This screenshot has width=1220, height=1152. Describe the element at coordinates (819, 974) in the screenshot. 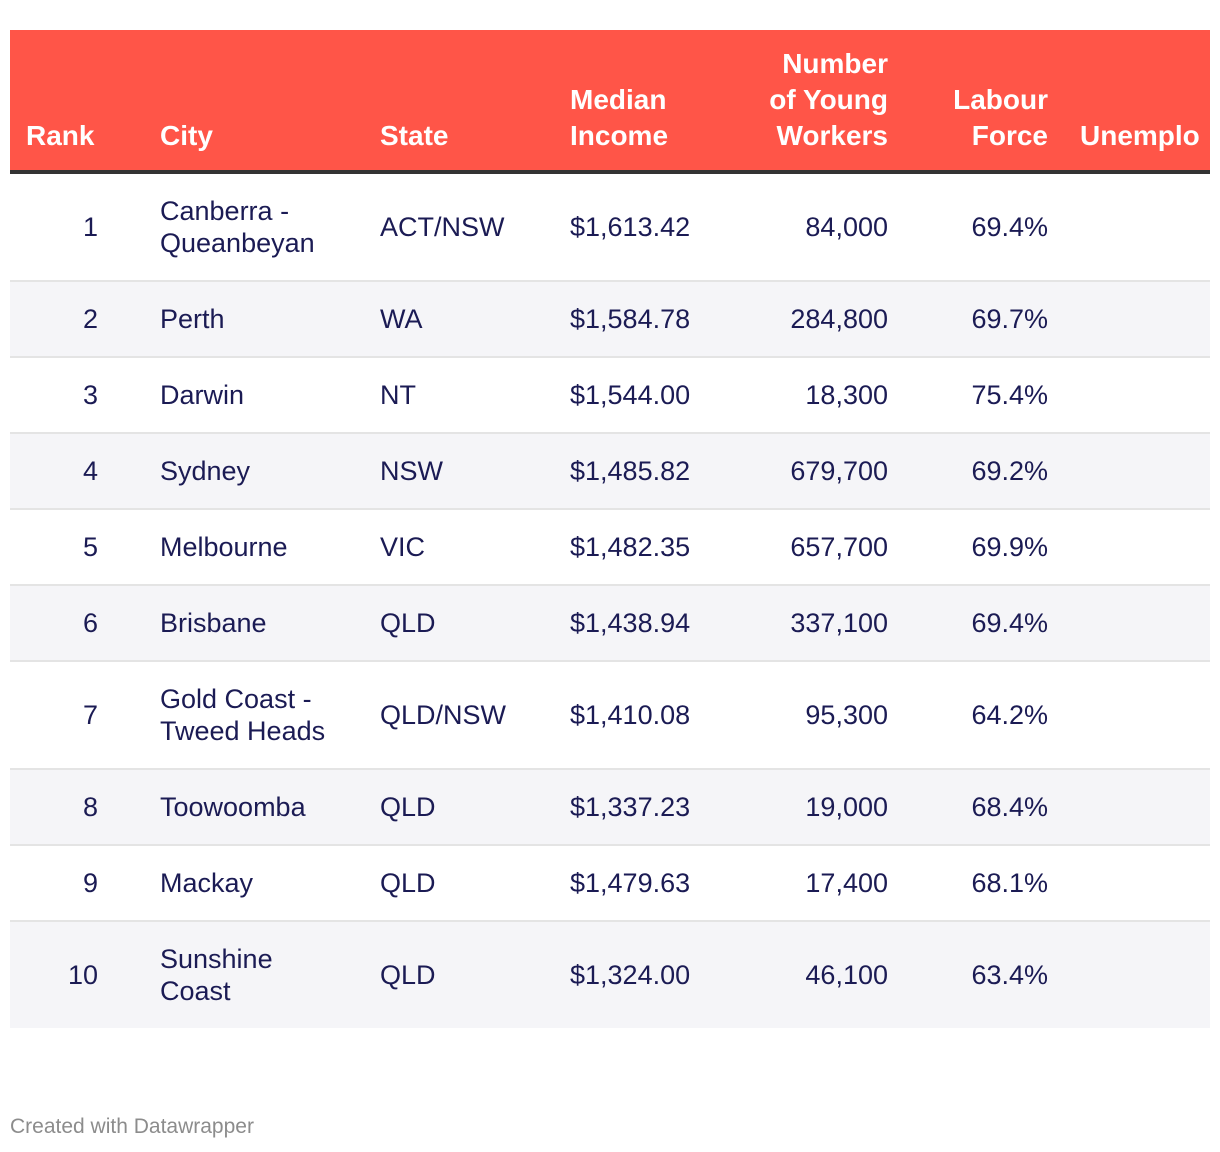

I see `cell-young-workers: 46,100` at that location.